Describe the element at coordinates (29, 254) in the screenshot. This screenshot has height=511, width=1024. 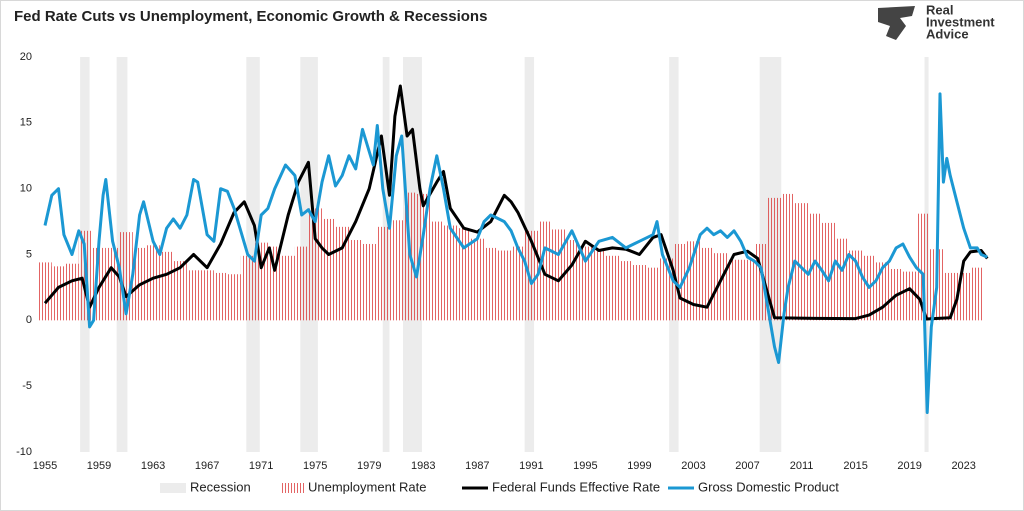
I see `y-tick-label: 5` at that location.